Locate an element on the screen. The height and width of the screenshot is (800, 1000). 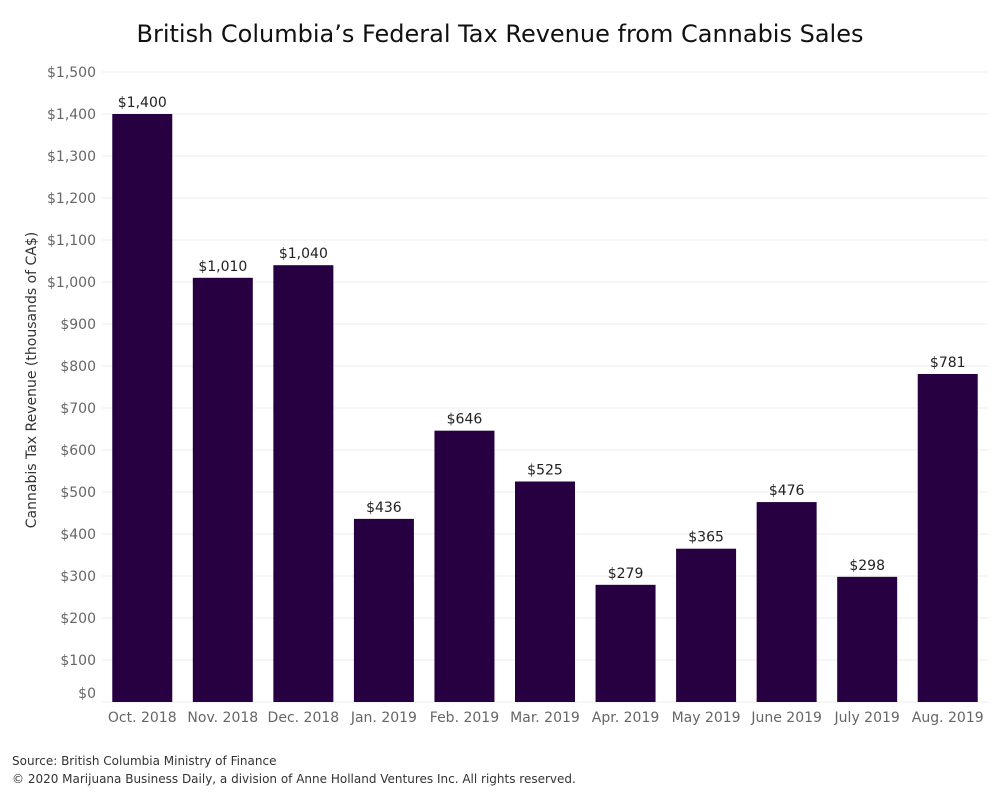
x-tick-label: Dec. 2018 is located at coordinates (304, 718).